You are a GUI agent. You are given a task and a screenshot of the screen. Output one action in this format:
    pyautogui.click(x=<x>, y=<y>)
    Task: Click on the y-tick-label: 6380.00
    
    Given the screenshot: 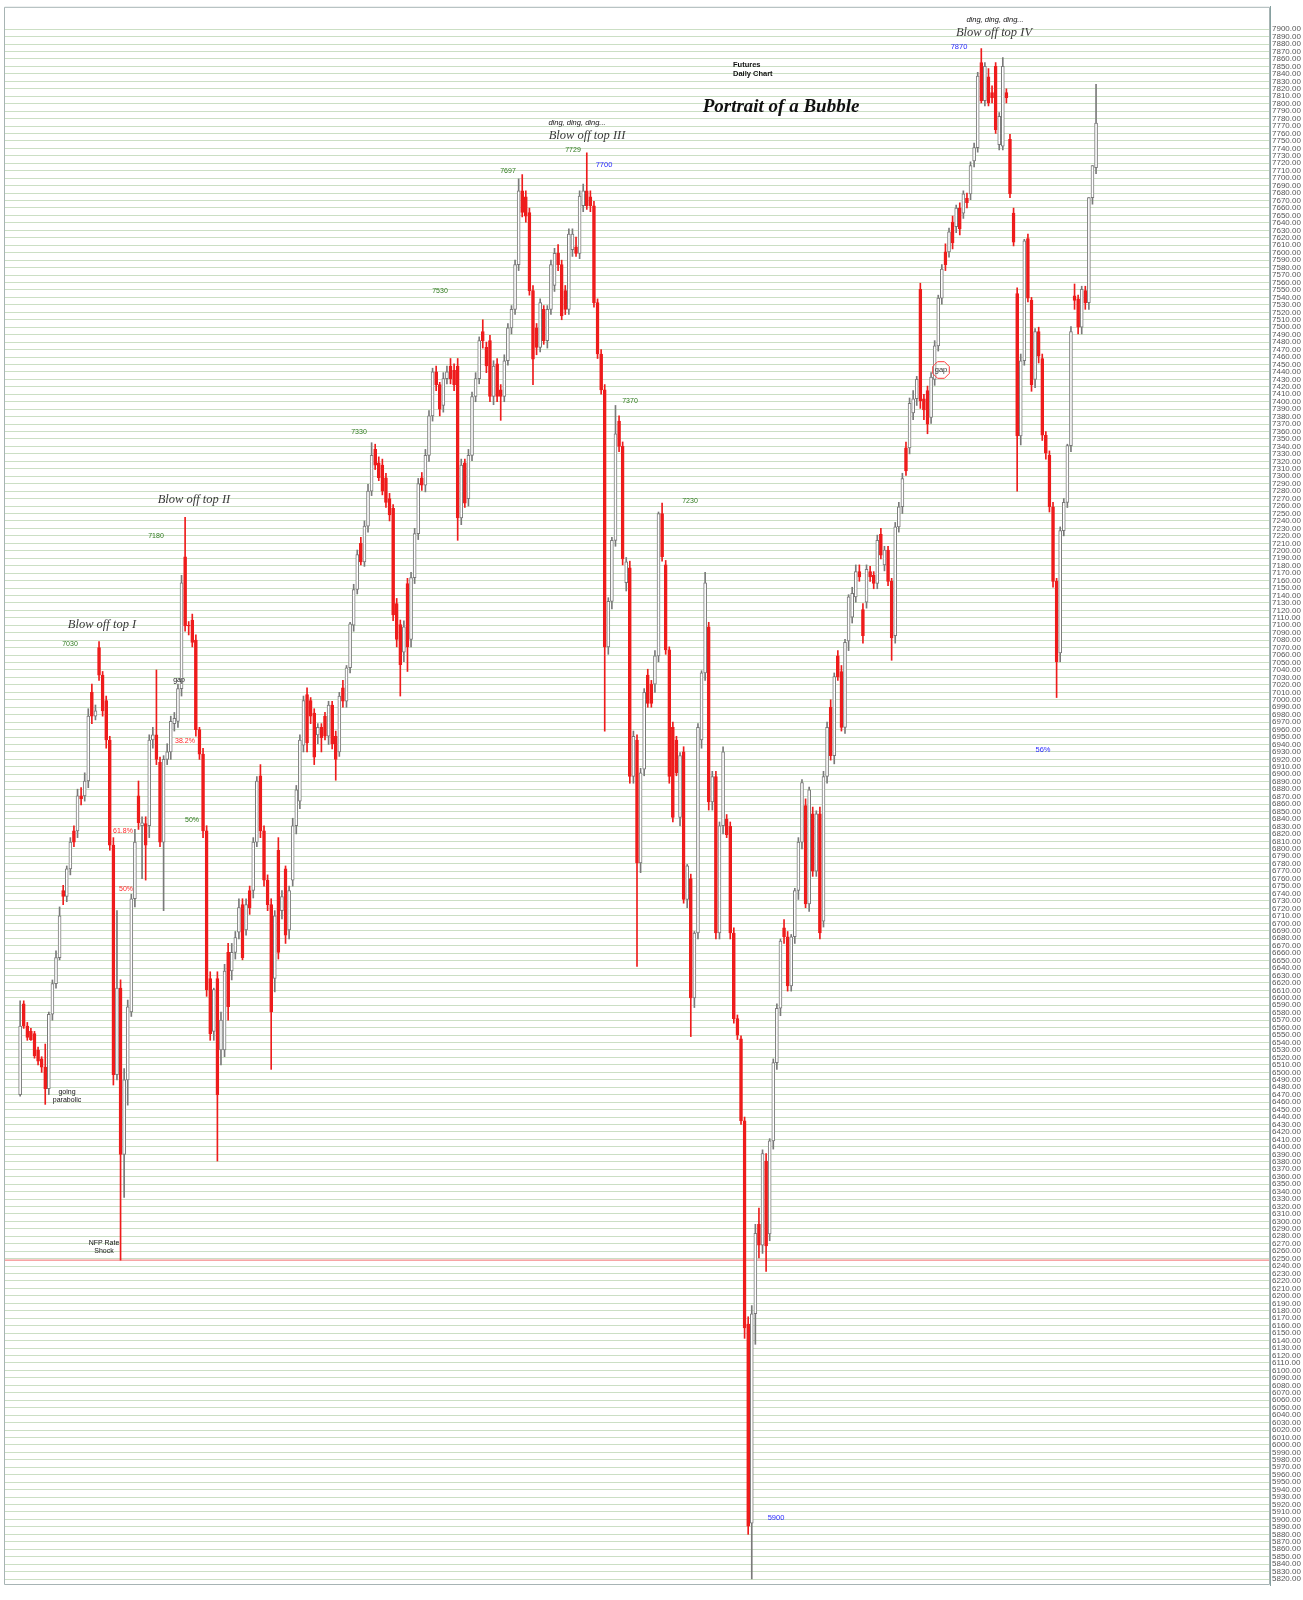 What is the action you would take?
    pyautogui.click(x=1287, y=1161)
    